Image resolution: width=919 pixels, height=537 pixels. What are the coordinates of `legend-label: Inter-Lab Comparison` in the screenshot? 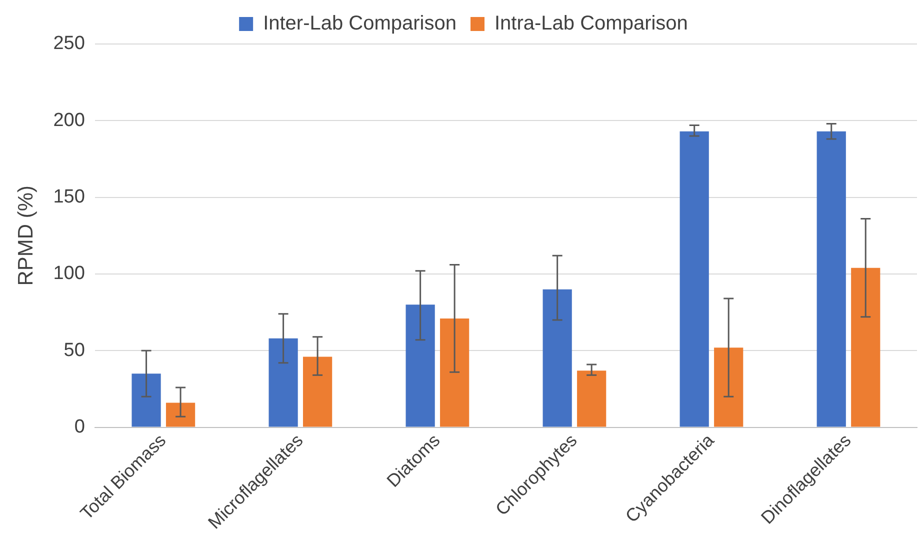 It's located at (360, 23).